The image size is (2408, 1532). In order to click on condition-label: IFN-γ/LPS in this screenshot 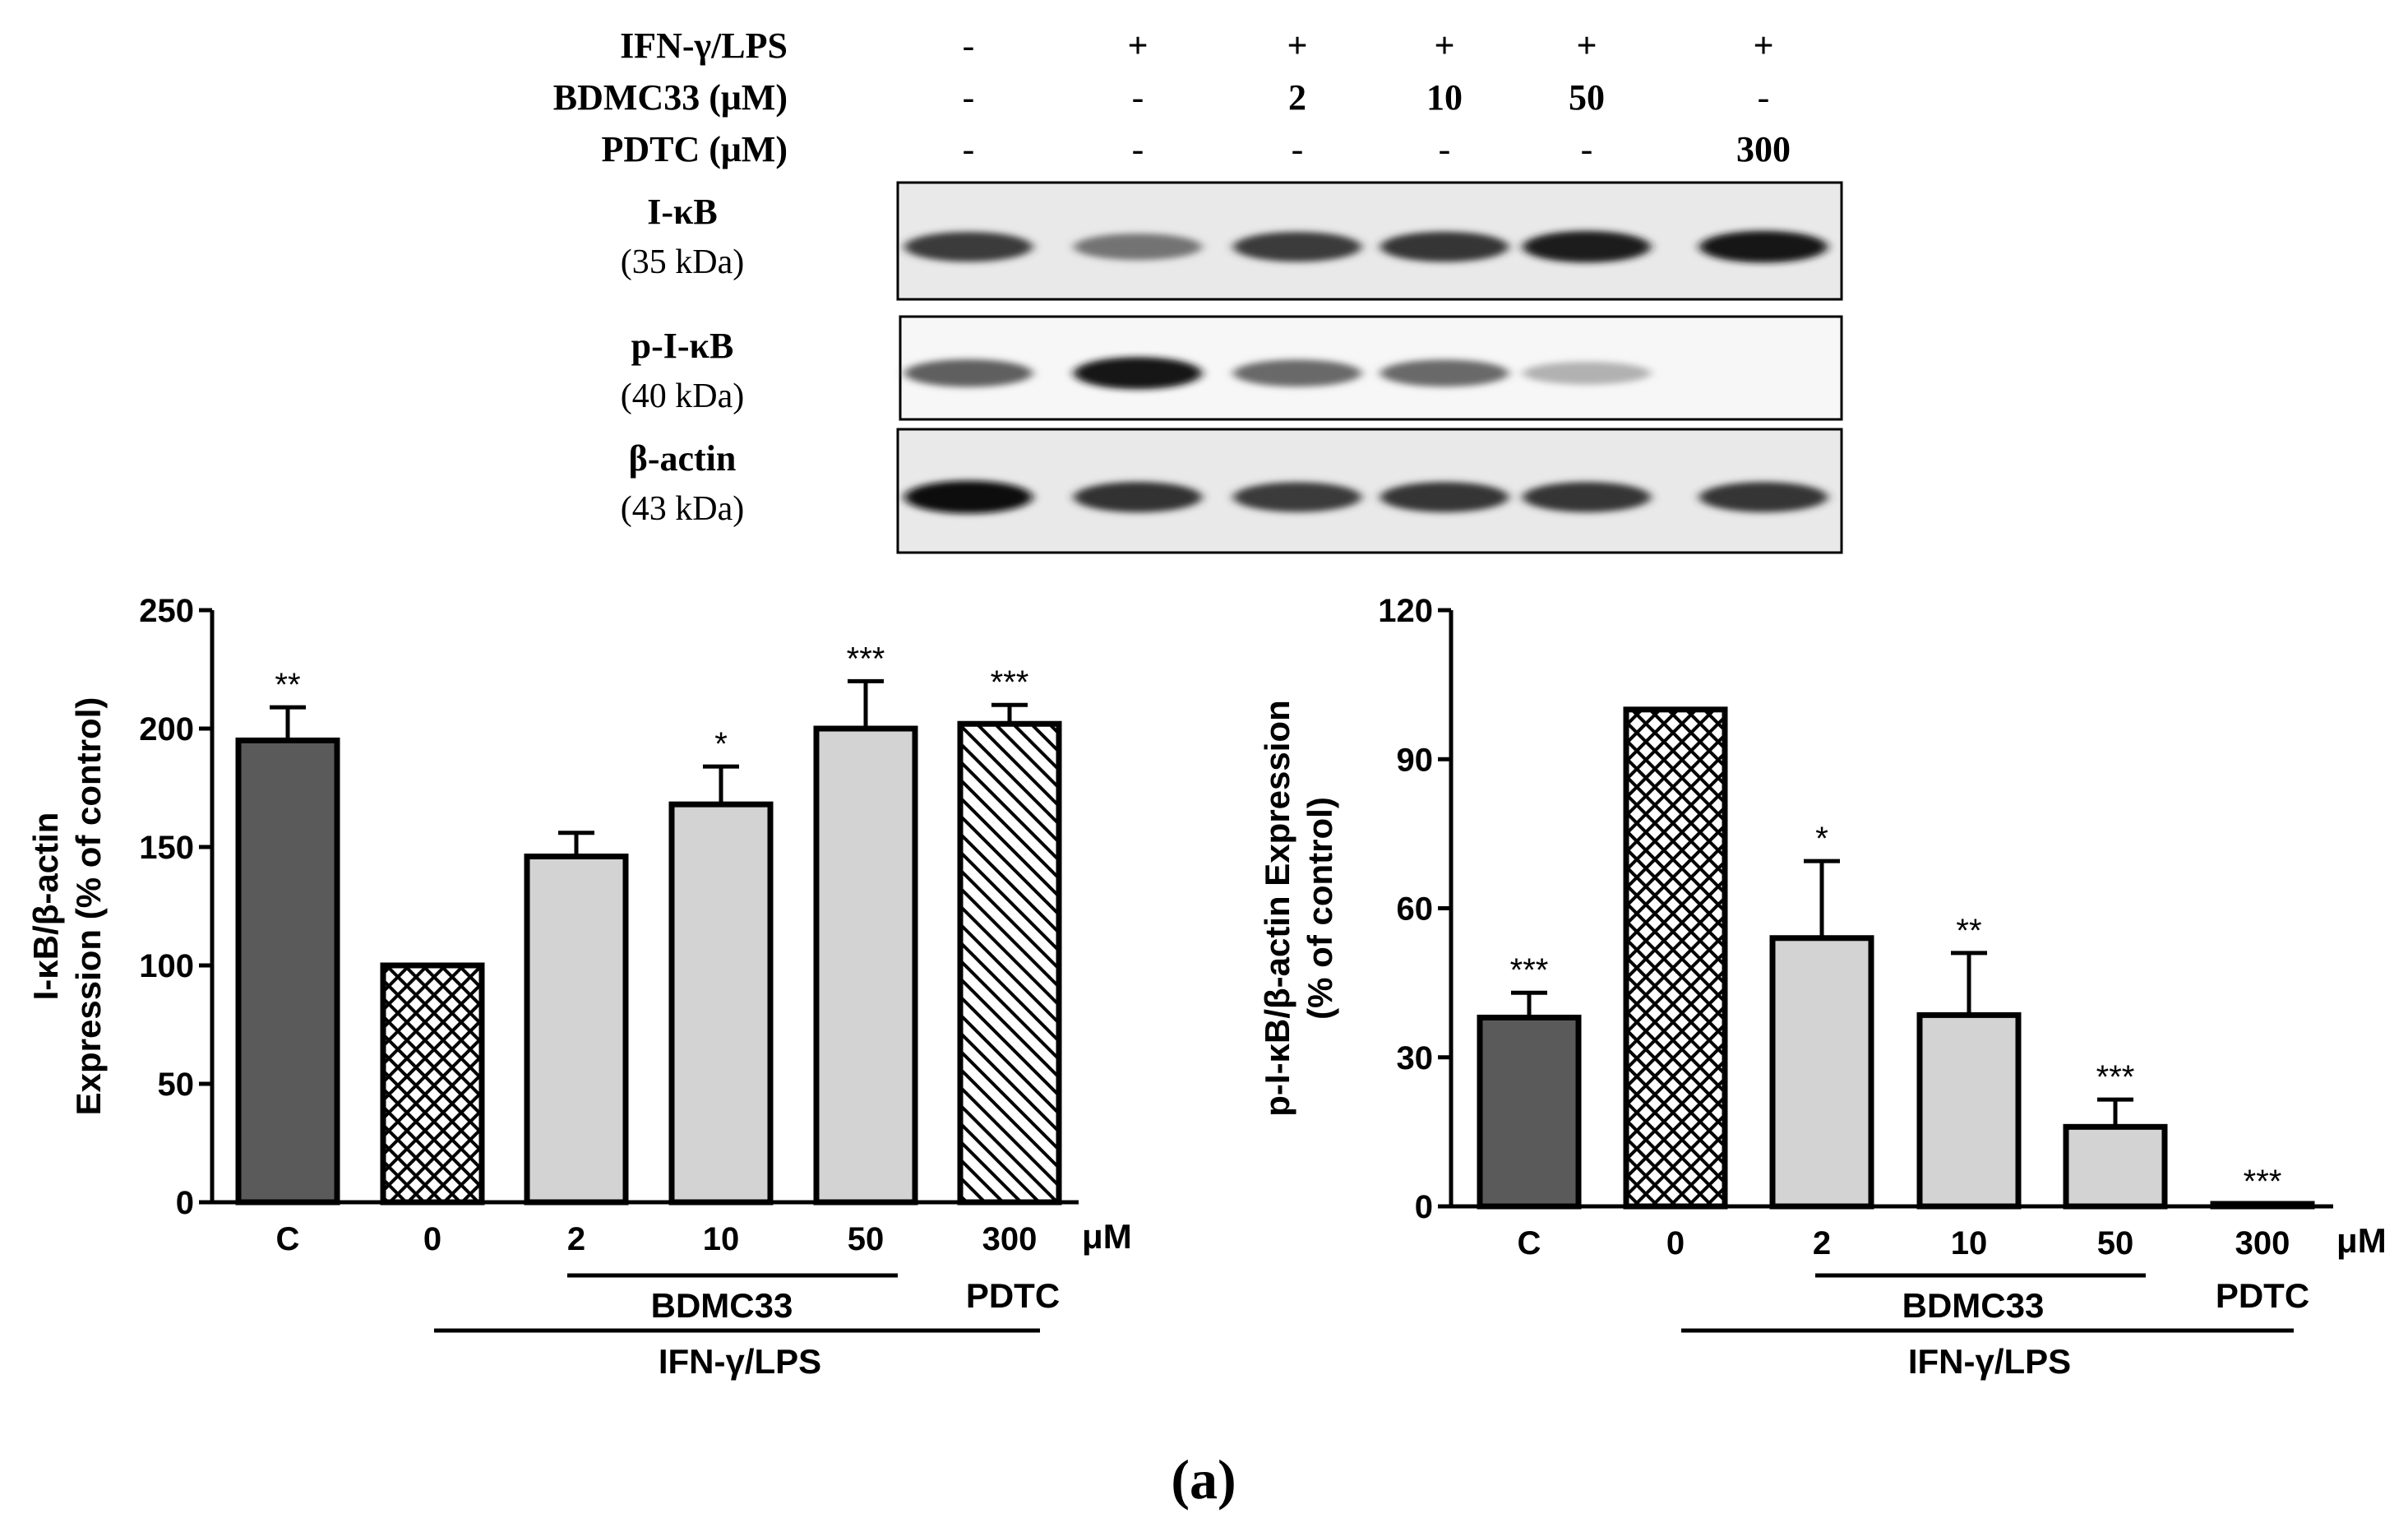, I will do `click(704, 45)`.